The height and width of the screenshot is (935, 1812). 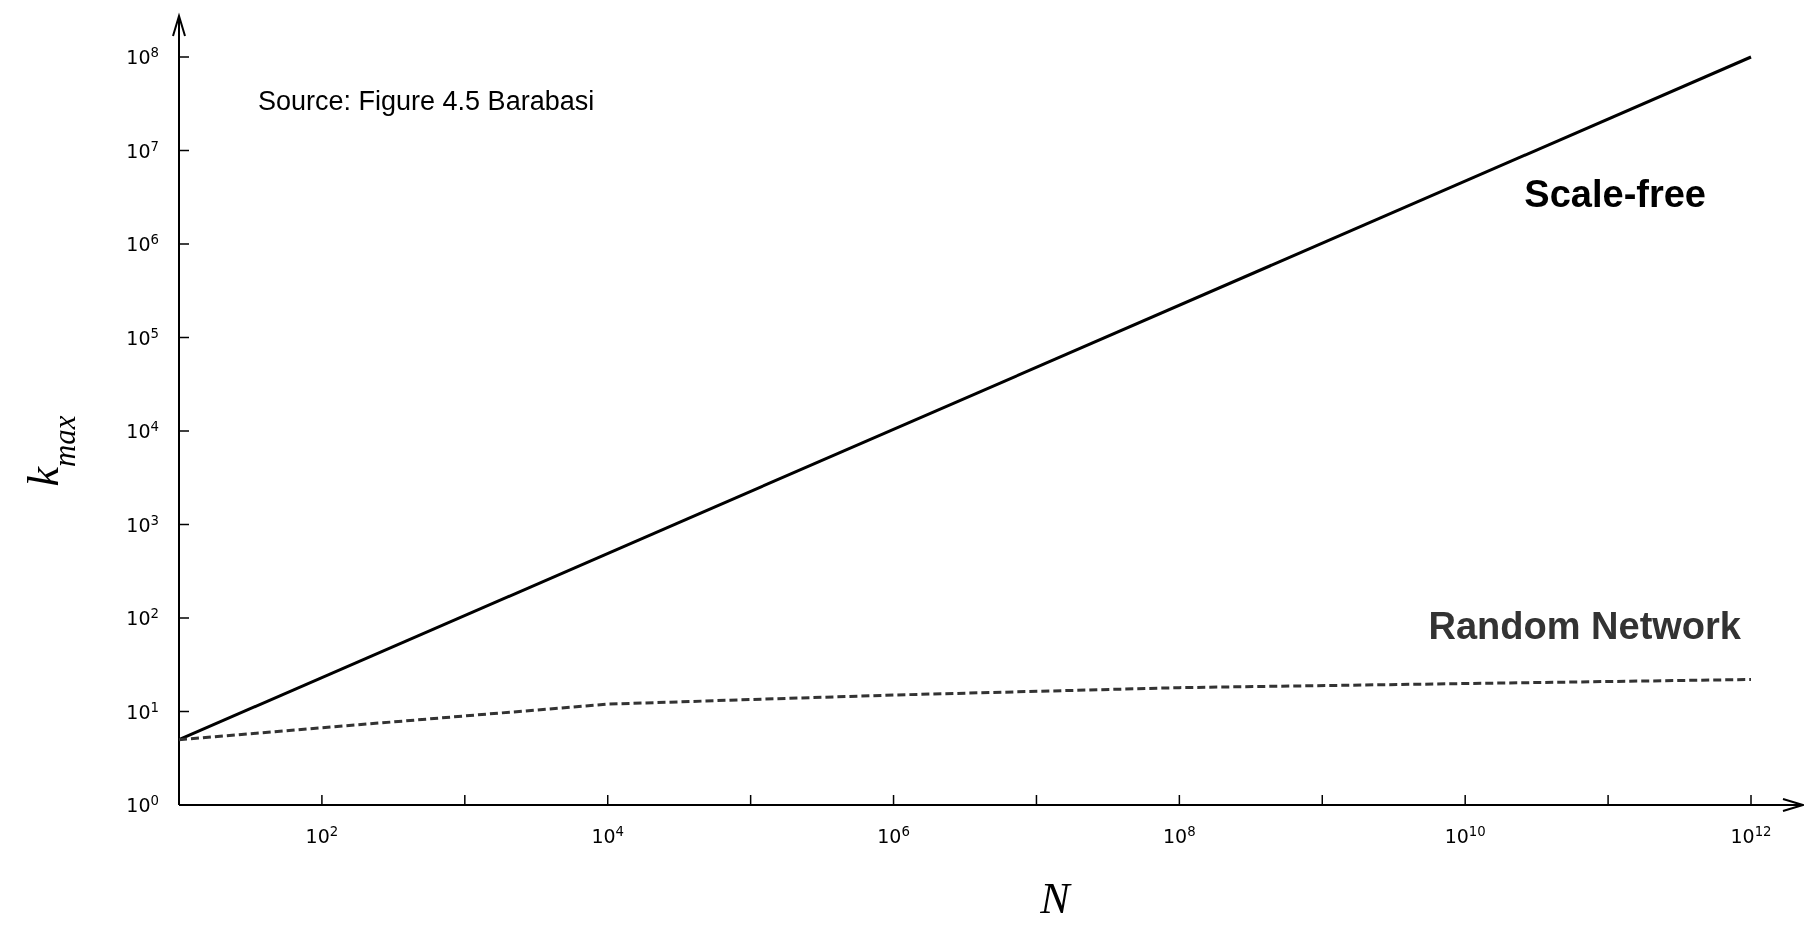 I want to click on x-tick-label: 10$^{4}$, so click(x=608, y=835).